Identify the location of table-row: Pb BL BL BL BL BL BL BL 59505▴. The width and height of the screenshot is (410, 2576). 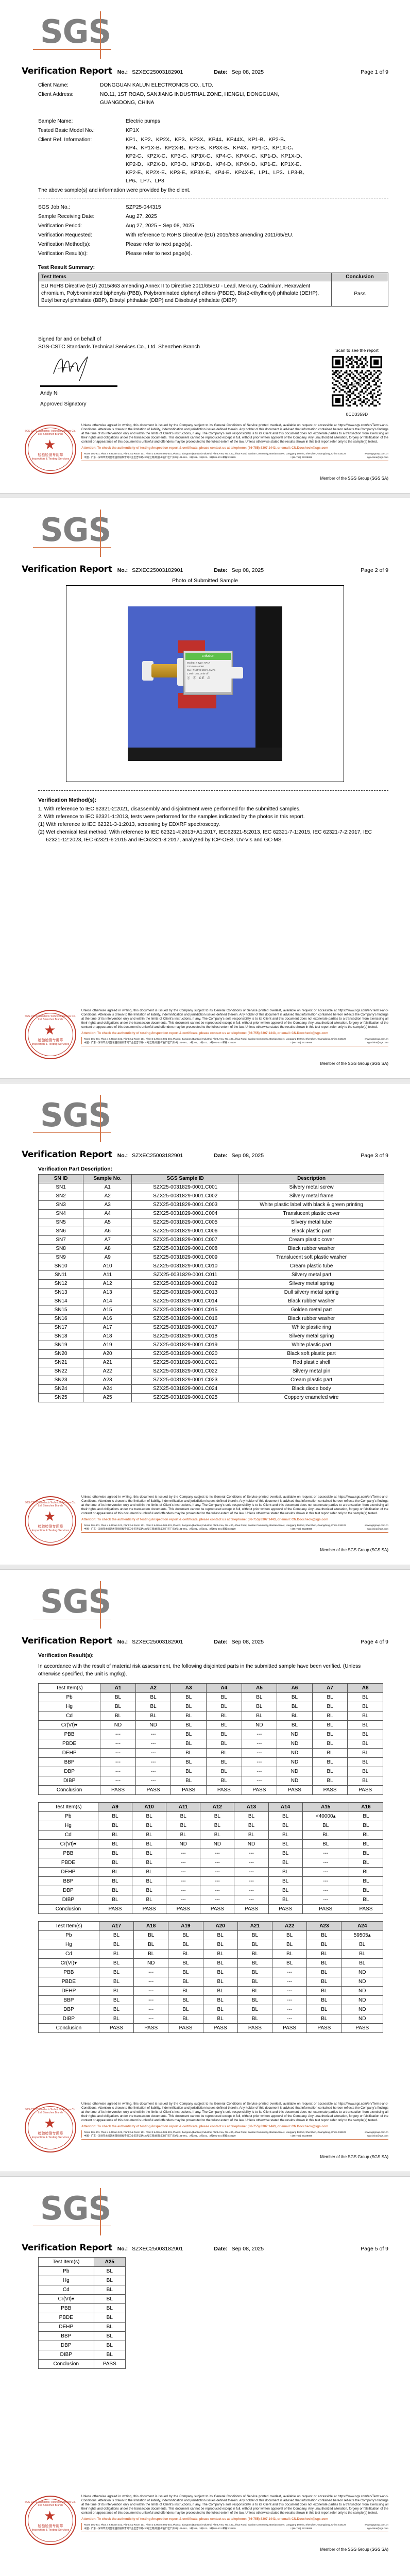
(210, 1935).